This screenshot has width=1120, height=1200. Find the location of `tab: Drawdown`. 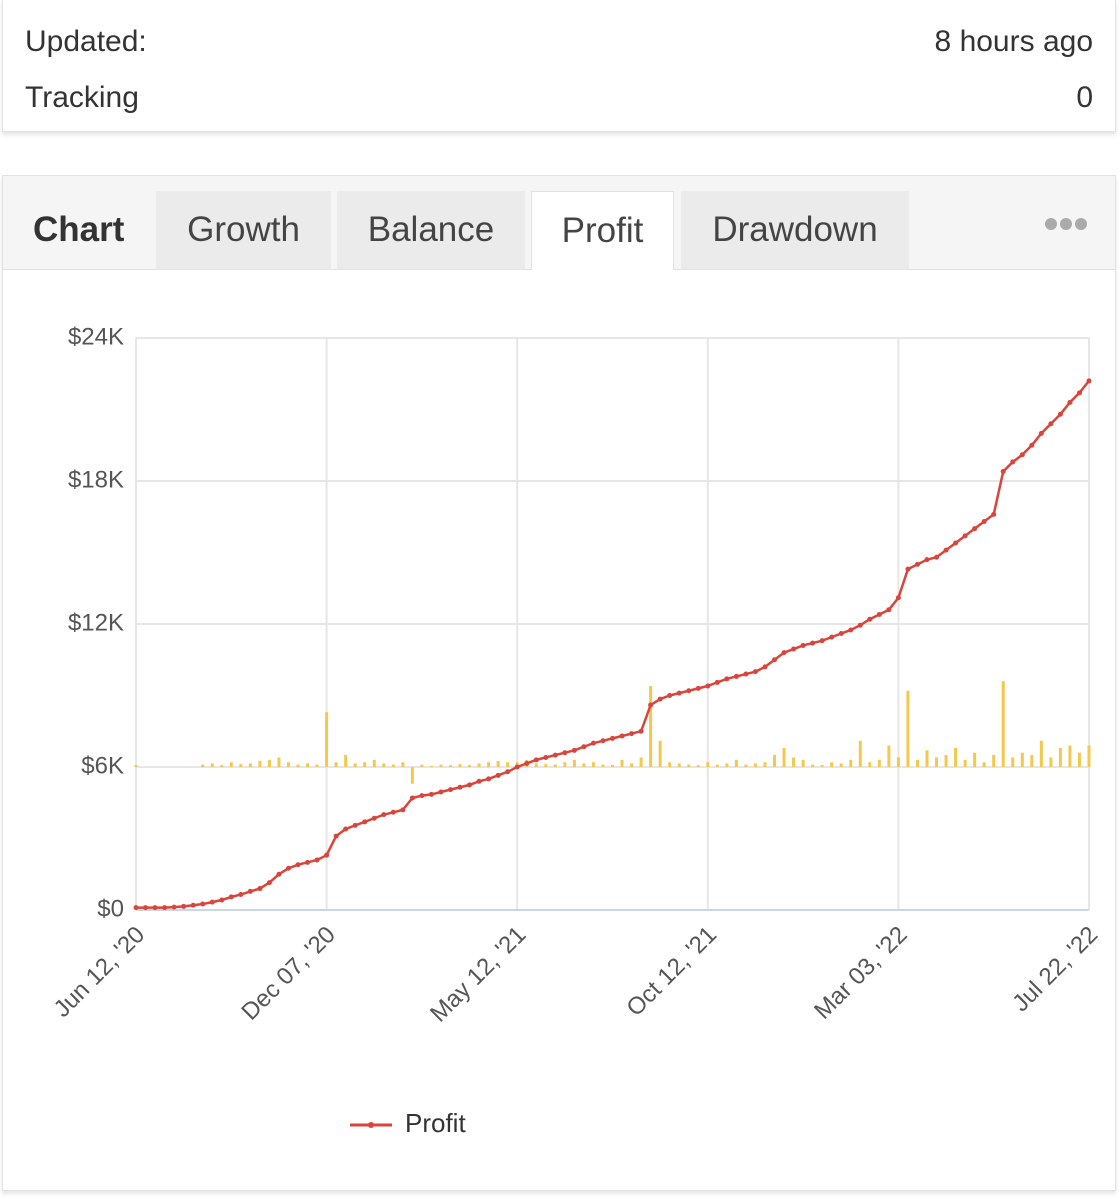

tab: Drawdown is located at coordinates (795, 230).